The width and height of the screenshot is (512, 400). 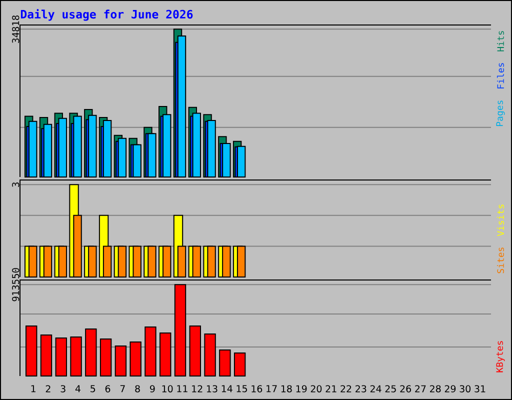 I want to click on x-tick-label: 8, so click(x=137, y=388).